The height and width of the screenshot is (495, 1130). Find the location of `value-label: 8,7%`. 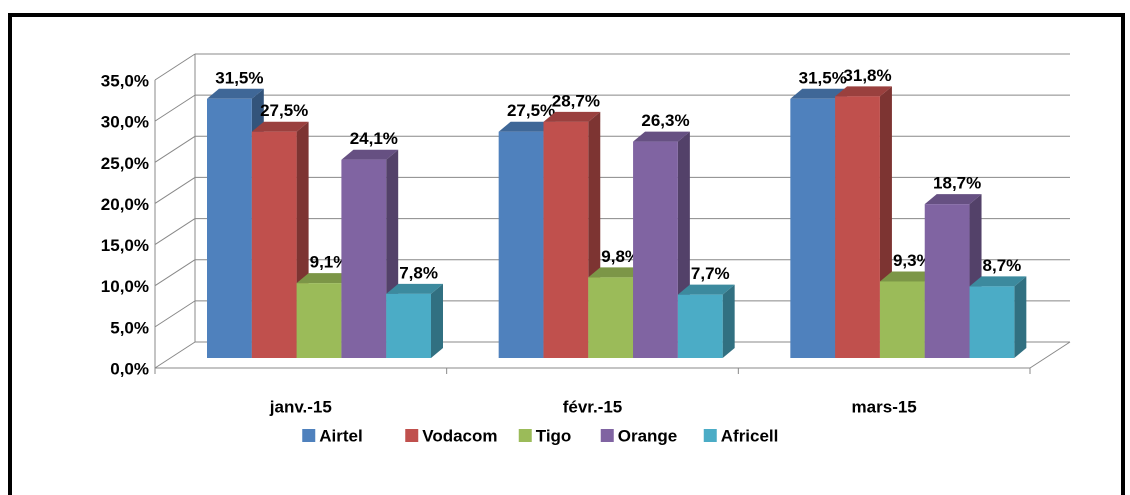

value-label: 8,7% is located at coordinates (1002, 265).